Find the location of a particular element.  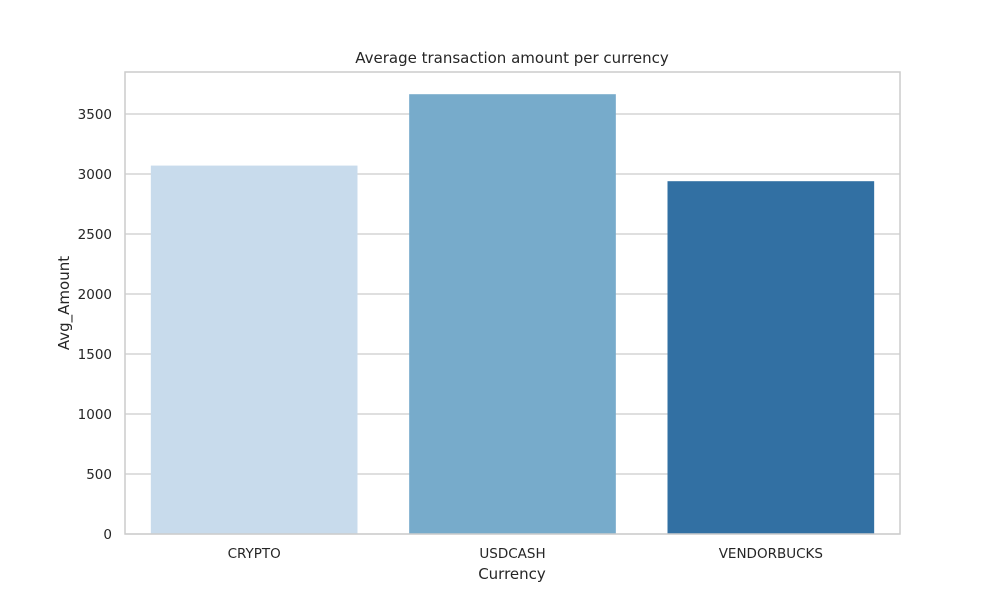

x-tick-labels: CRYPTO USDCASH VENDORBUCKS is located at coordinates (525, 554).